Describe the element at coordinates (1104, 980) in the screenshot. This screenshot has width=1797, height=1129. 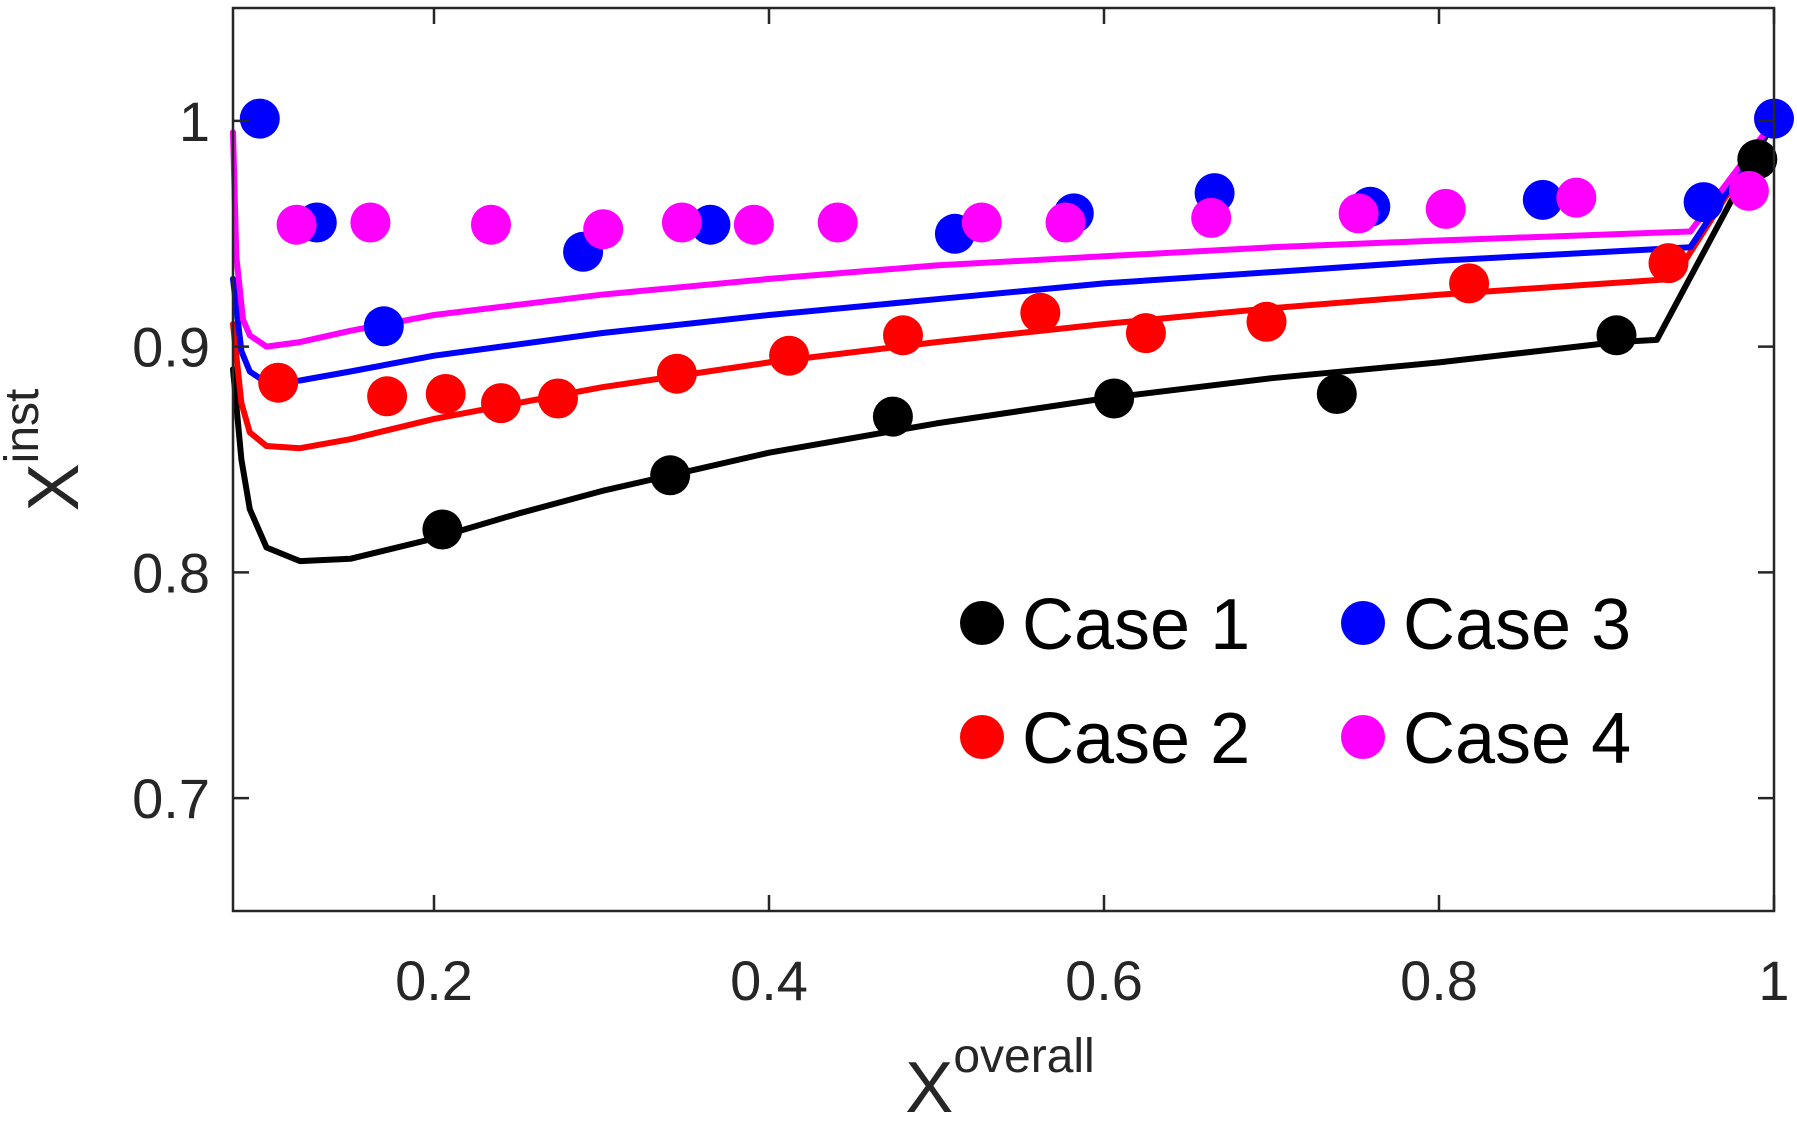
I see `x-tick-label: 0.6` at that location.